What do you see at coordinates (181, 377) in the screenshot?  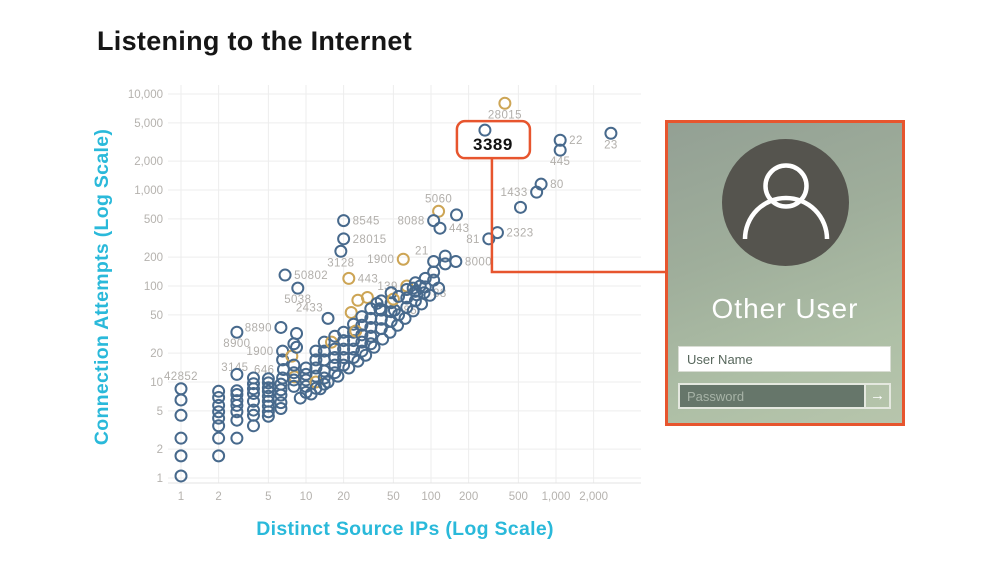 I see `point-label: 42852` at bounding box center [181, 377].